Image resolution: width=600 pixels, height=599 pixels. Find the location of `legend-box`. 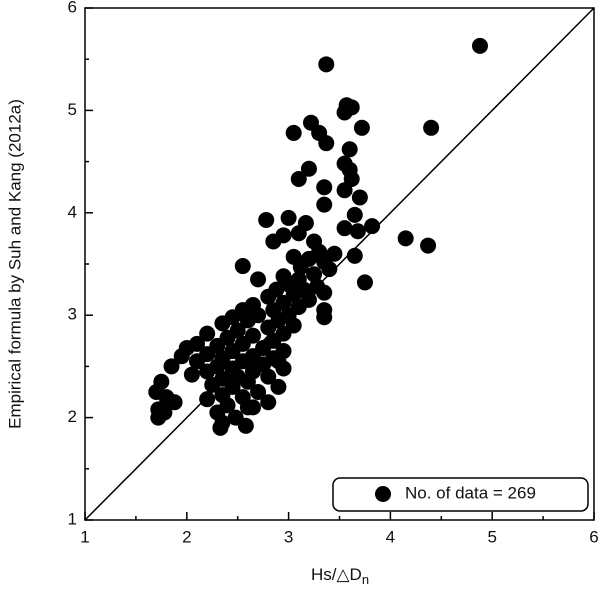

legend-box is located at coordinates (460, 494).